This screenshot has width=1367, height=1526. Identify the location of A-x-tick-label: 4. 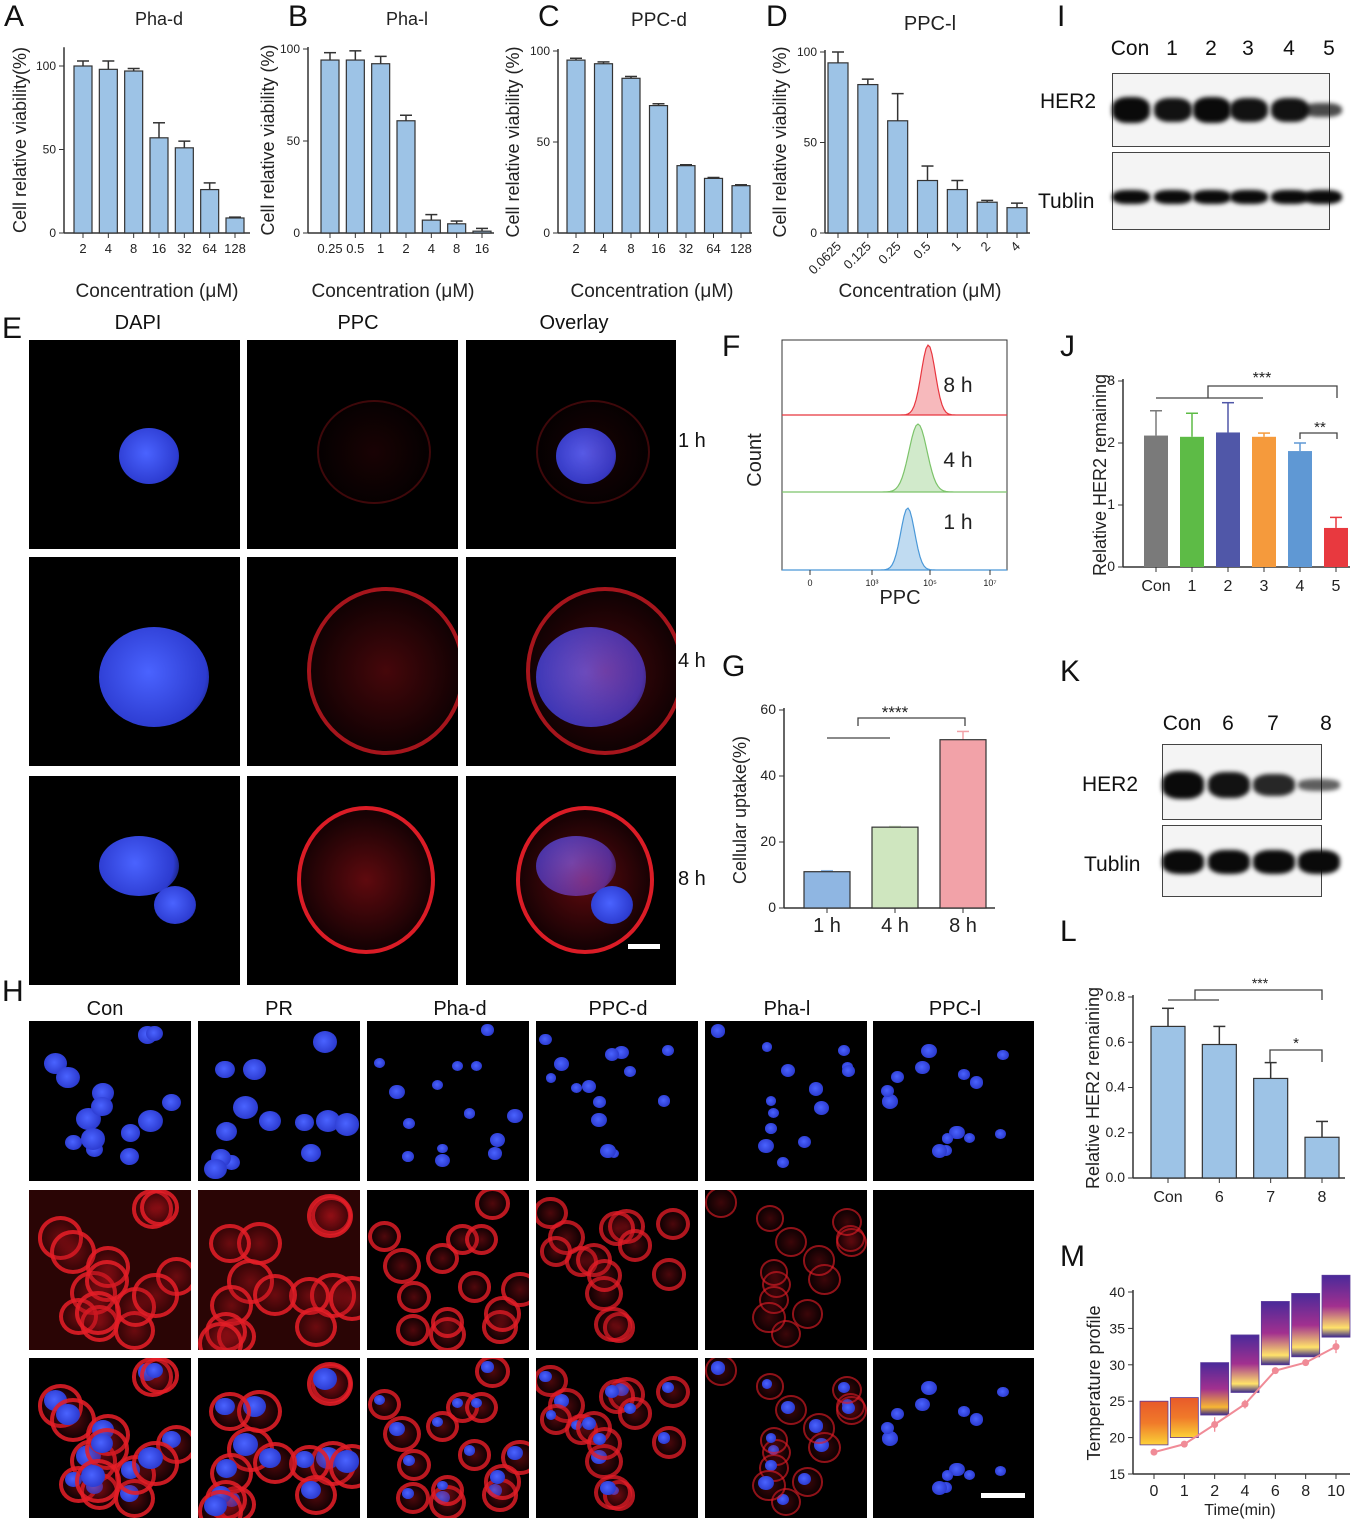
(108, 248).